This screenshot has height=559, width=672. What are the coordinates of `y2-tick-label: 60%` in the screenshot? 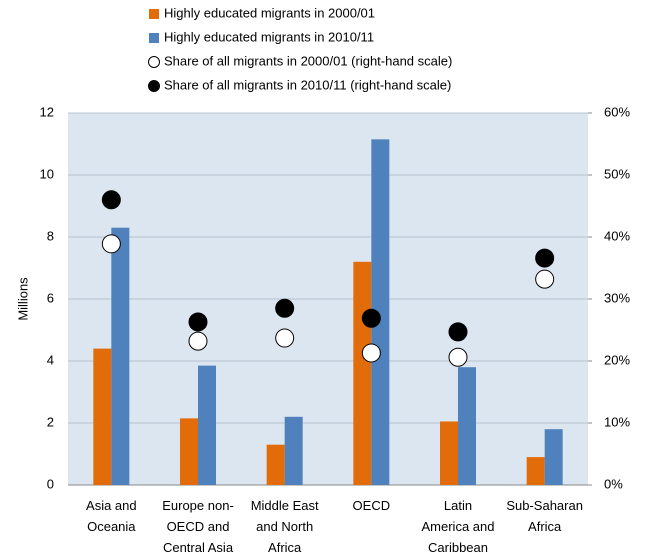 It's located at (617, 111).